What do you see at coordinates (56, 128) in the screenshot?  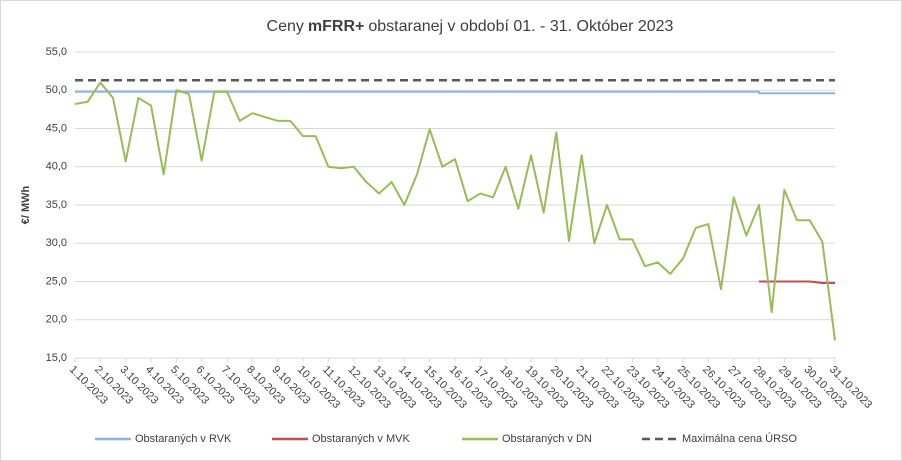 I see `y-tick-label: 45,0` at bounding box center [56, 128].